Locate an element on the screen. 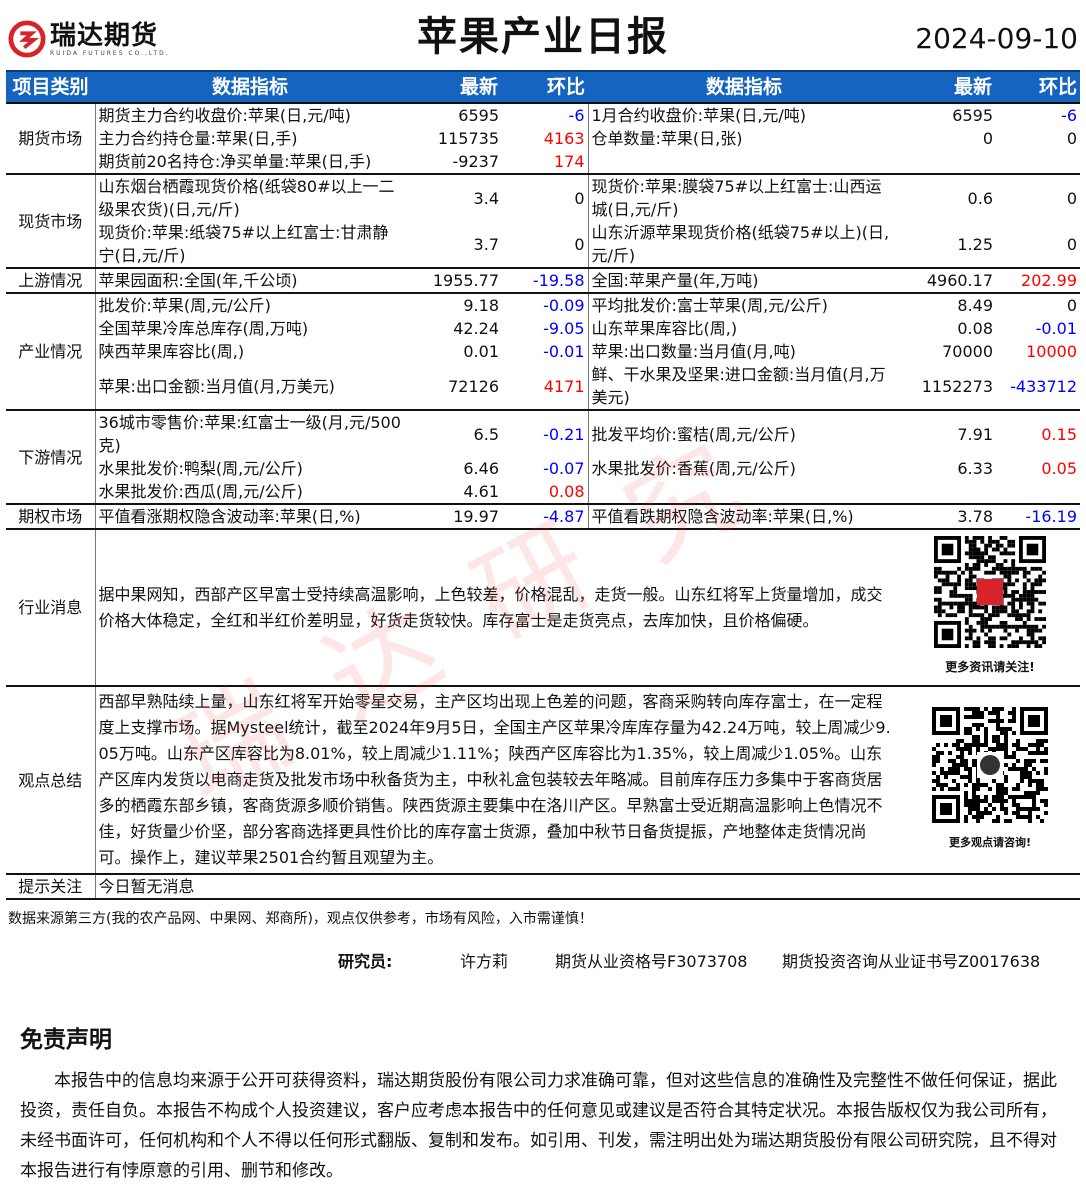 The height and width of the screenshot is (1186, 1086). col-indicator: 数据指标 is located at coordinates (250, 86).